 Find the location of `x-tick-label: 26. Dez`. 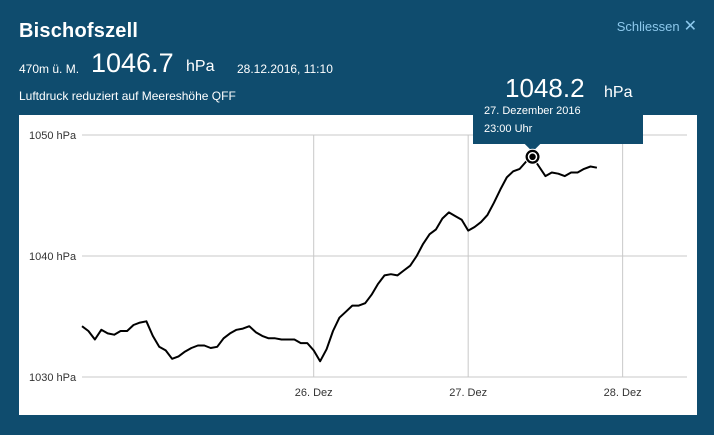

x-tick-label: 26. Dez is located at coordinates (314, 393).